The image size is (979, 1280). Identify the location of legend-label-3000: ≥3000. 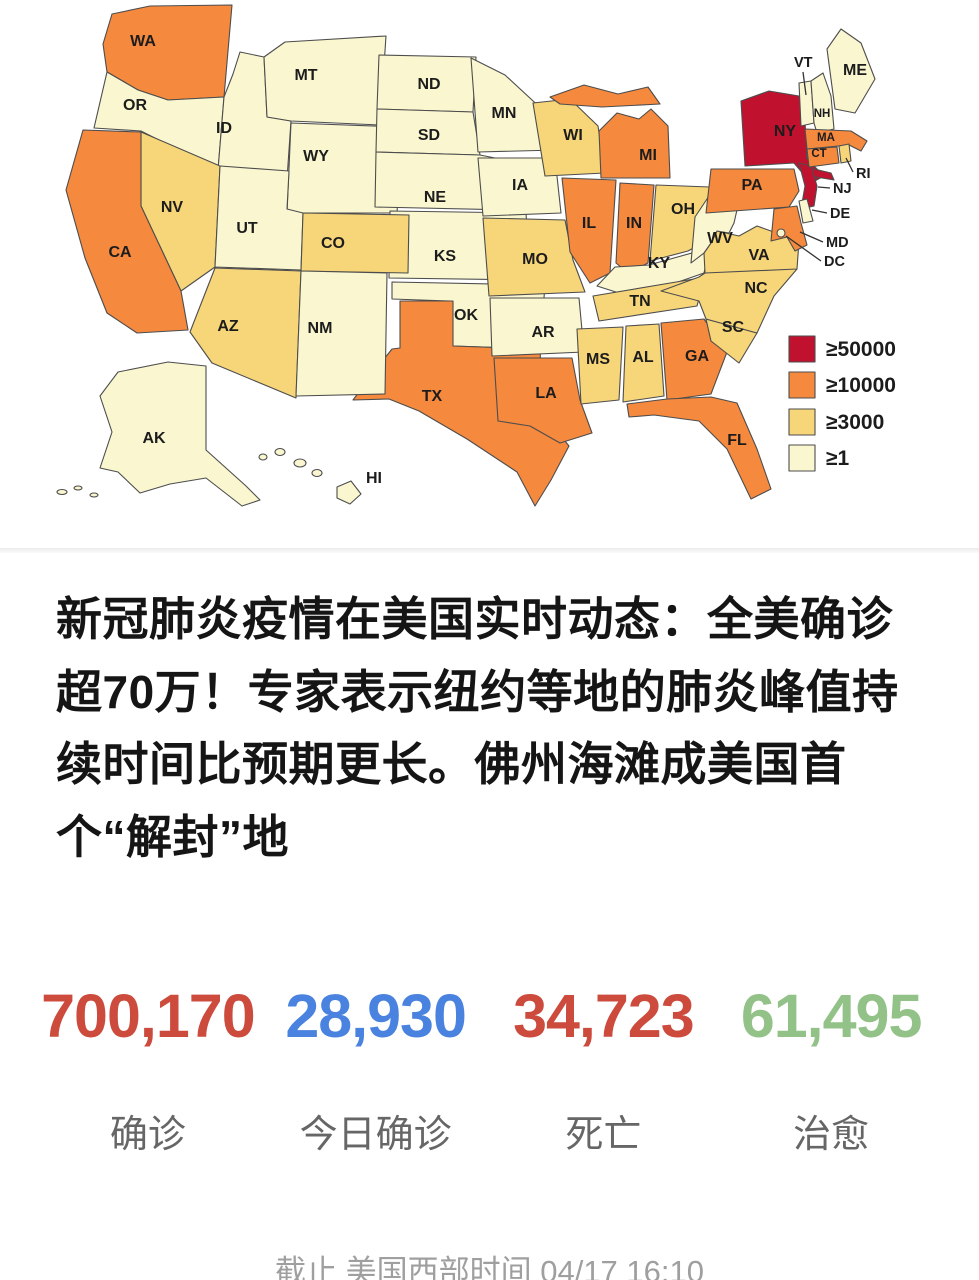
(855, 422).